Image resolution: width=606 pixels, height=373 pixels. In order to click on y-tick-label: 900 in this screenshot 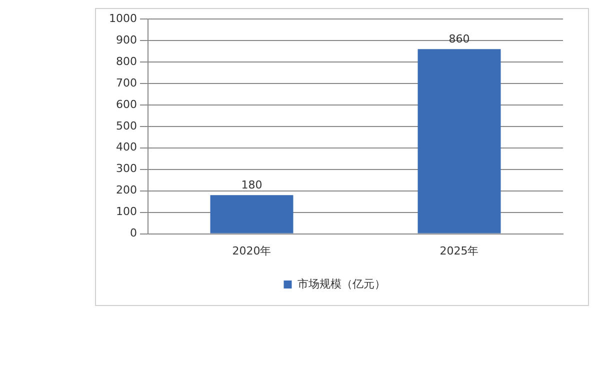, I will do `click(126, 39)`.